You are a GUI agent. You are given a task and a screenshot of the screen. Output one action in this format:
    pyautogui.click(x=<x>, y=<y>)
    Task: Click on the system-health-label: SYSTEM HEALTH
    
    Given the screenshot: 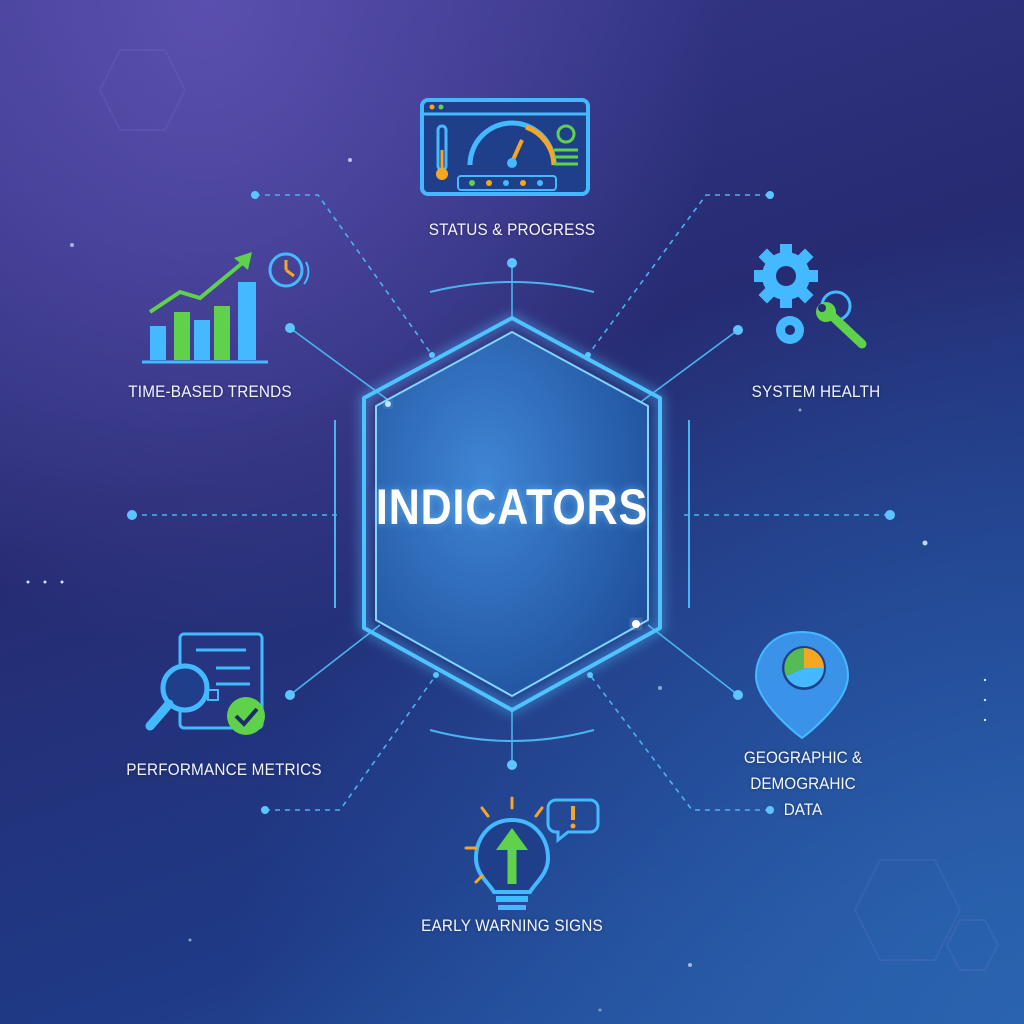 What is the action you would take?
    pyautogui.click(x=816, y=391)
    